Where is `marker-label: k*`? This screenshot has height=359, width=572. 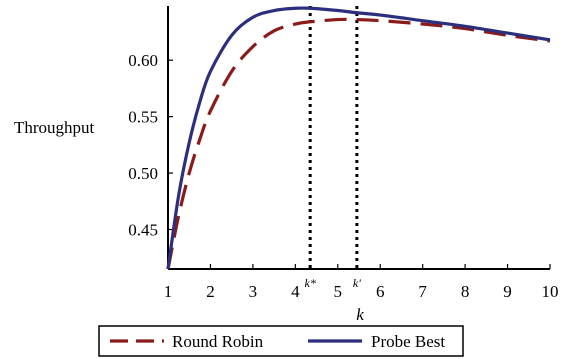 marker-label: k* is located at coordinates (310, 283).